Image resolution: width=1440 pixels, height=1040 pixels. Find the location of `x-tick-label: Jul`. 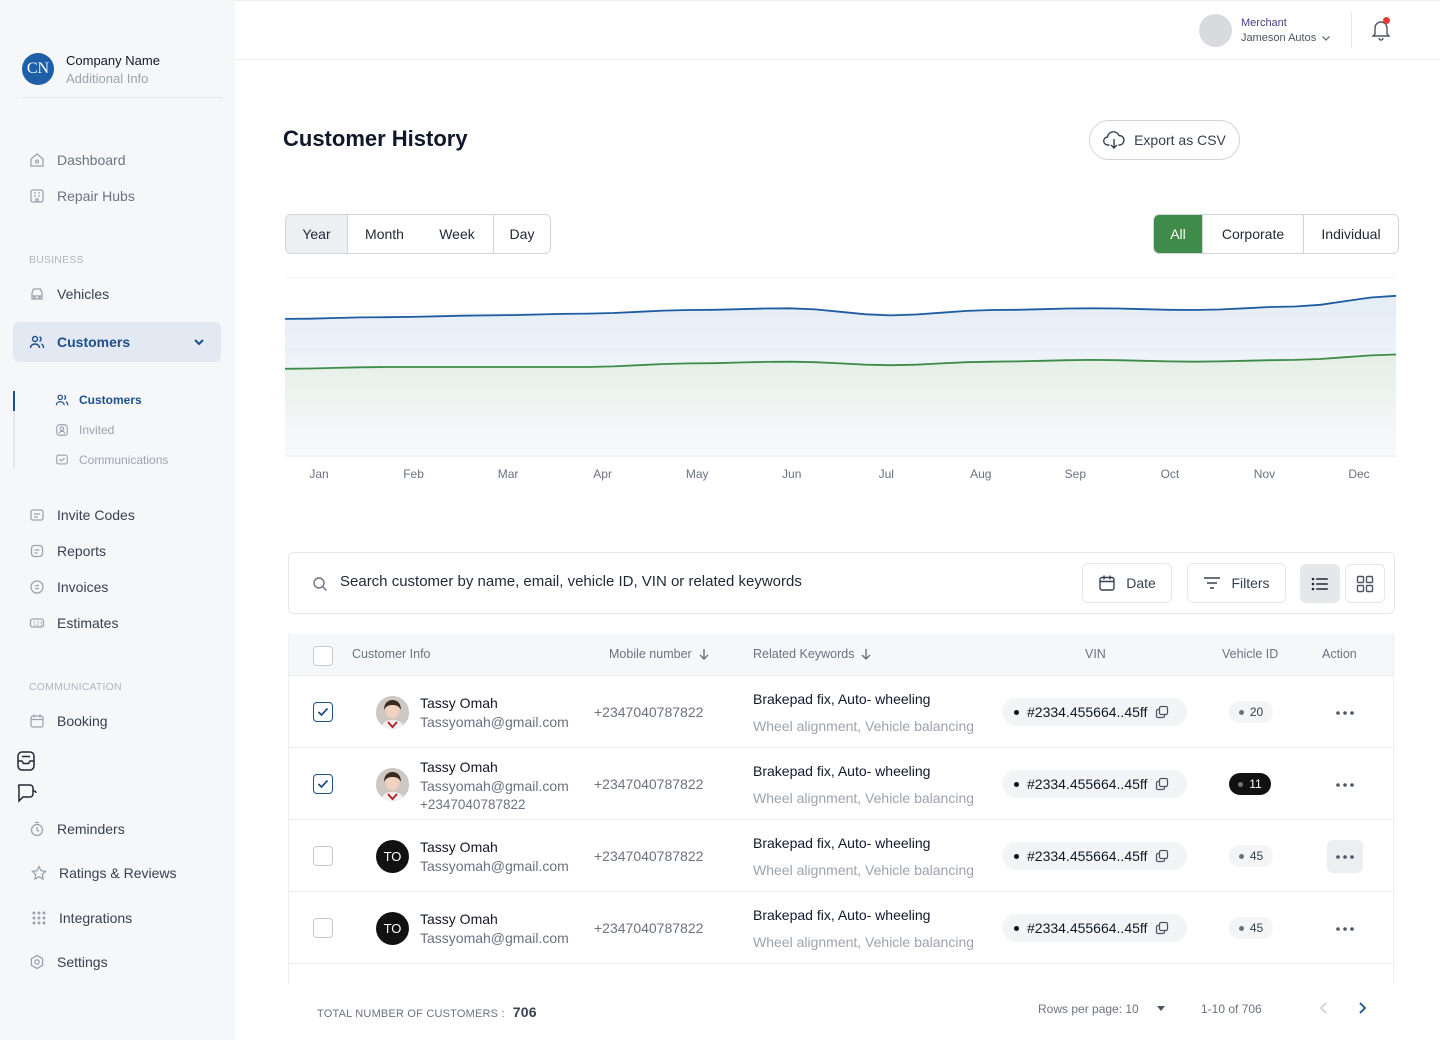

x-tick-label: Jul is located at coordinates (886, 474).